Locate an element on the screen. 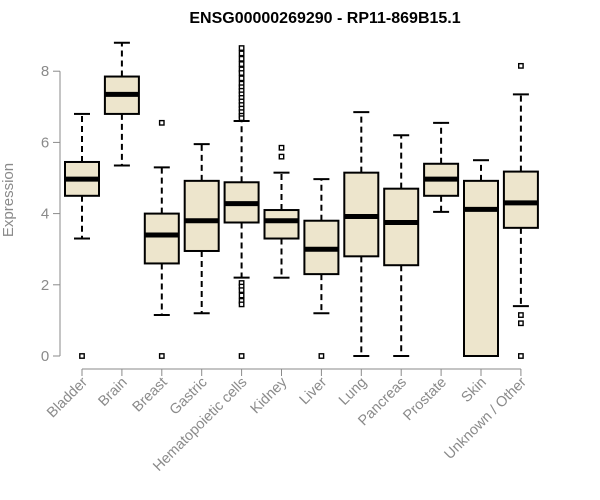 This screenshot has width=600, height=500. x-tick-label-6: Liver is located at coordinates (314, 391).